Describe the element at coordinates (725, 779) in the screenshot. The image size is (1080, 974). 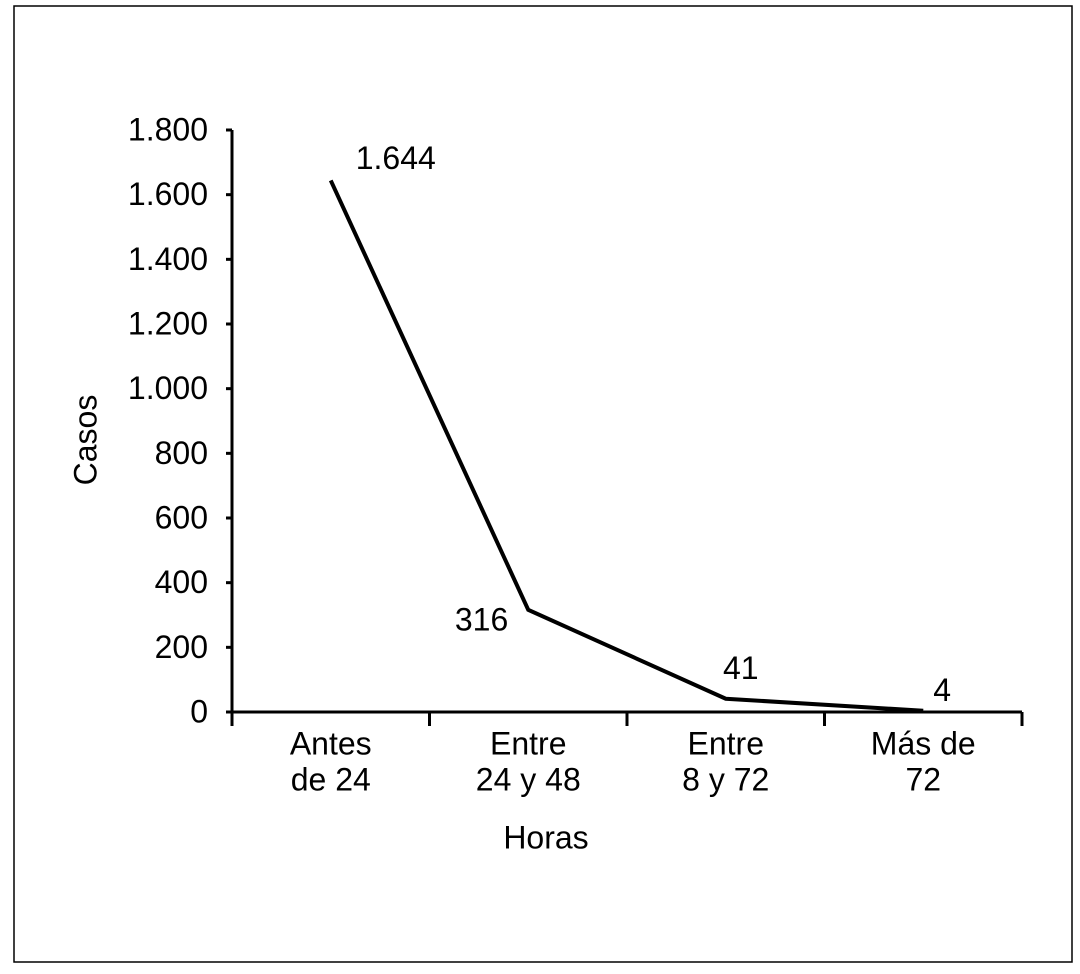
I see `x-tick-label: 8 y 72` at that location.